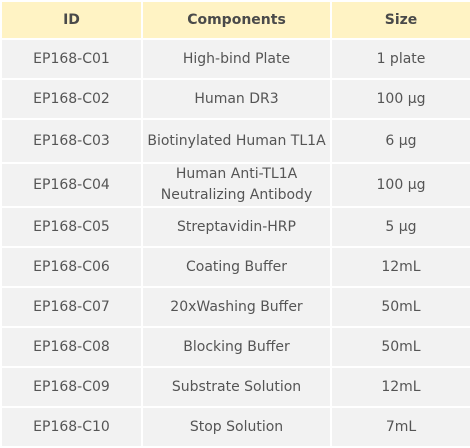 This screenshot has height=448, width=470. I want to click on cell-component: Blocking Buffer, so click(236, 347).